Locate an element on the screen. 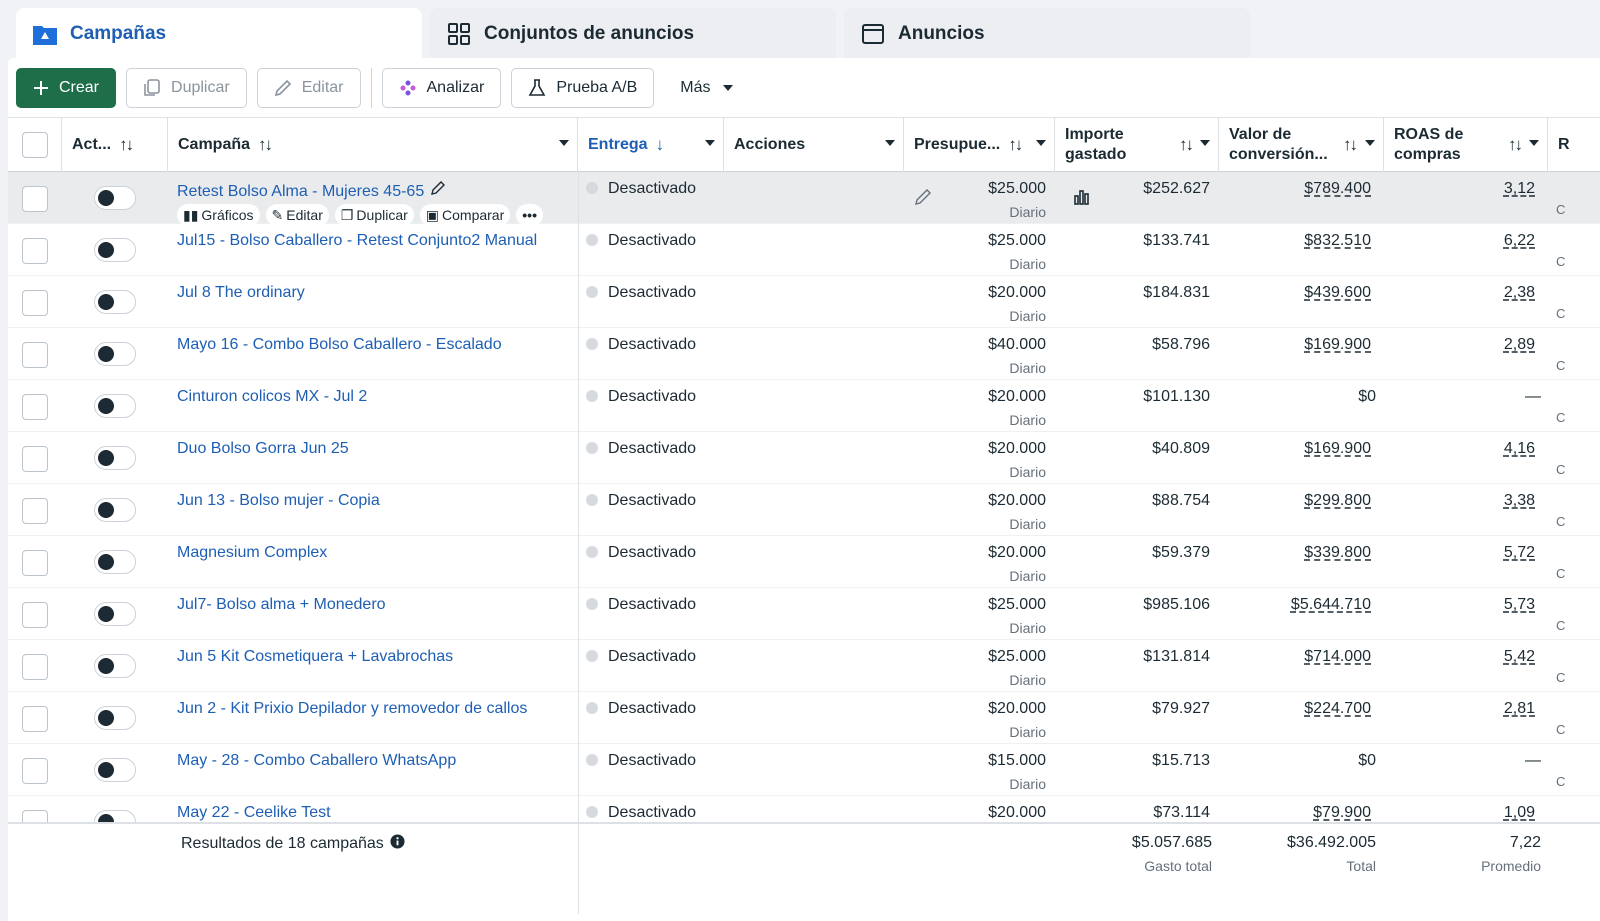 The height and width of the screenshot is (921, 1600). roas-value: 2,38 is located at coordinates (1519, 292).